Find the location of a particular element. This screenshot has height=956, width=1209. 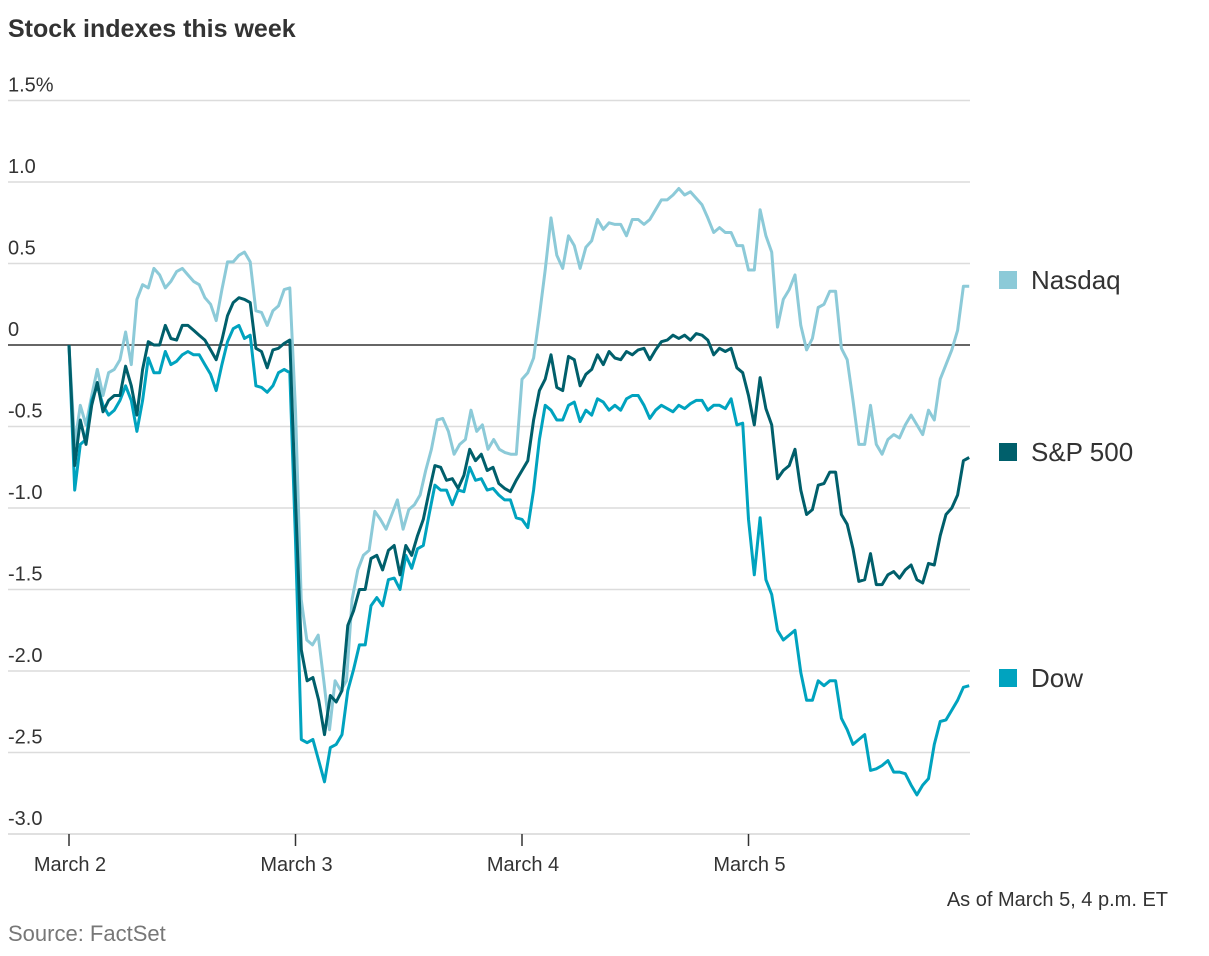

y-tick-label: -1.0 is located at coordinates (25, 493).